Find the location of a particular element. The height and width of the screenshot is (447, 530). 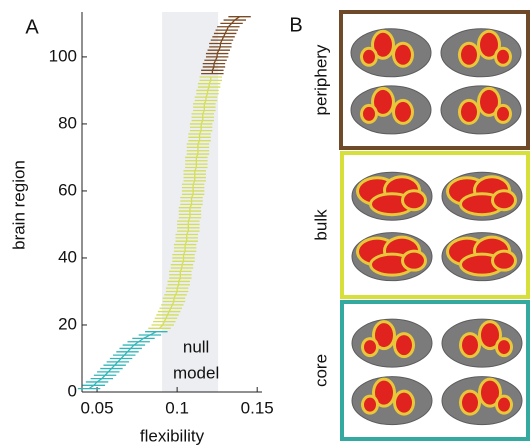

y-tick-label: 80 is located at coordinates (67, 122).